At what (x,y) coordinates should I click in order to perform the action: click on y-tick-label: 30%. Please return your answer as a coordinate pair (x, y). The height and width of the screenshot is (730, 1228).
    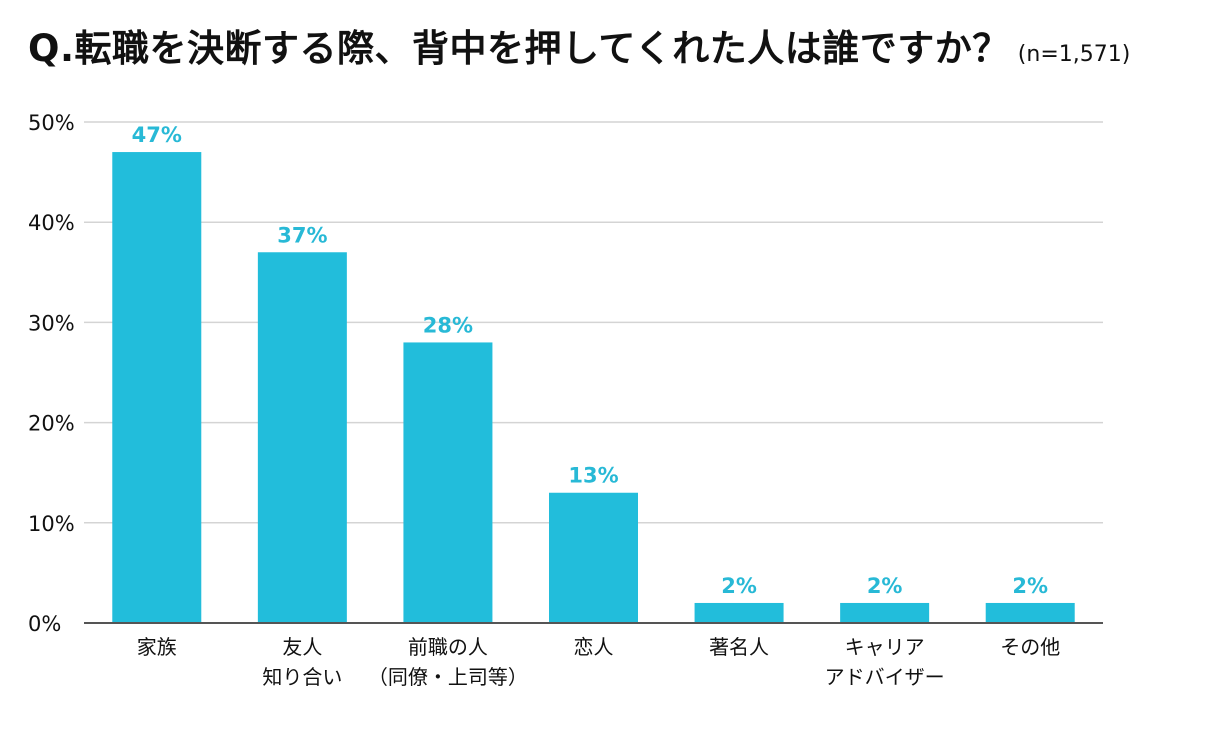
    Looking at the image, I should click on (51, 323).